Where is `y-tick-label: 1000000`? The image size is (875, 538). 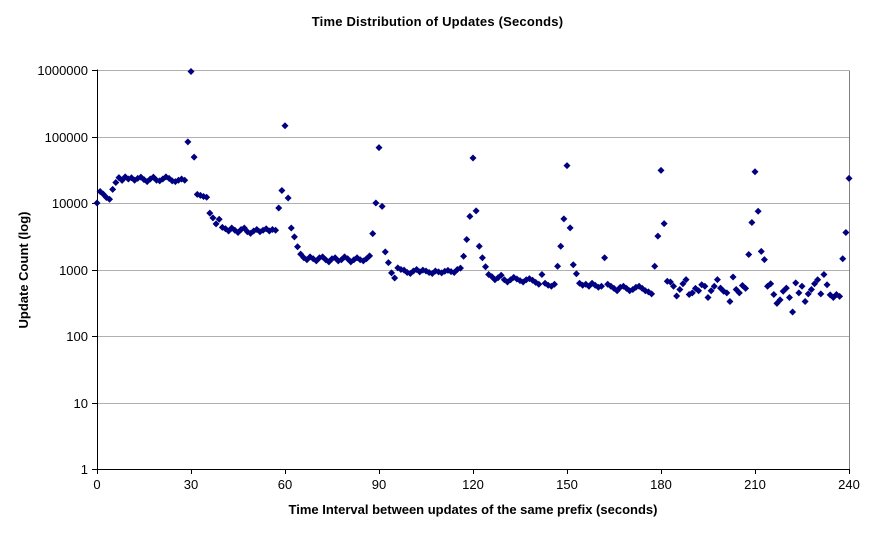
y-tick-label: 1000000 is located at coordinates (62, 70).